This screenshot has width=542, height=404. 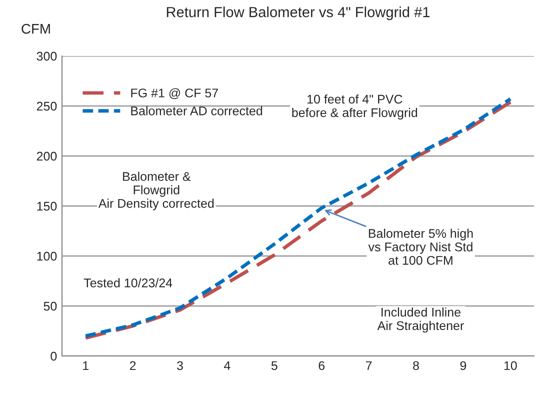 What do you see at coordinates (53, 356) in the screenshot?
I see `y-tick-label: 0` at bounding box center [53, 356].